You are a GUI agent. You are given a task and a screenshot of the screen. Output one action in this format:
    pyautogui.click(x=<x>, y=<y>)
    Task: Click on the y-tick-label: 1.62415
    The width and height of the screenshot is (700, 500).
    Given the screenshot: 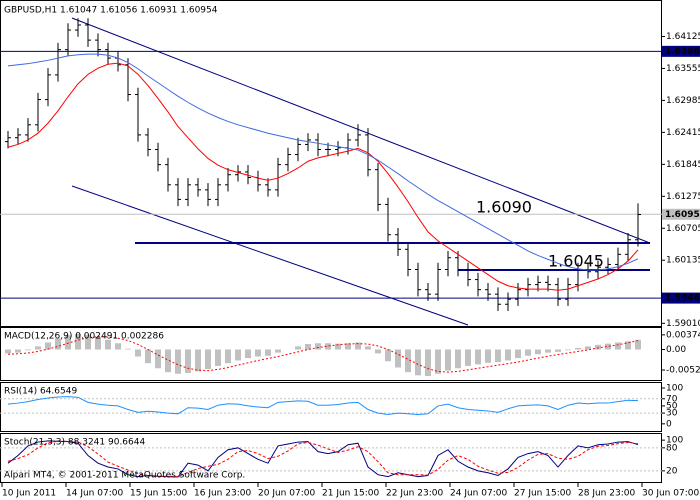 What is the action you would take?
    pyautogui.click(x=683, y=133)
    